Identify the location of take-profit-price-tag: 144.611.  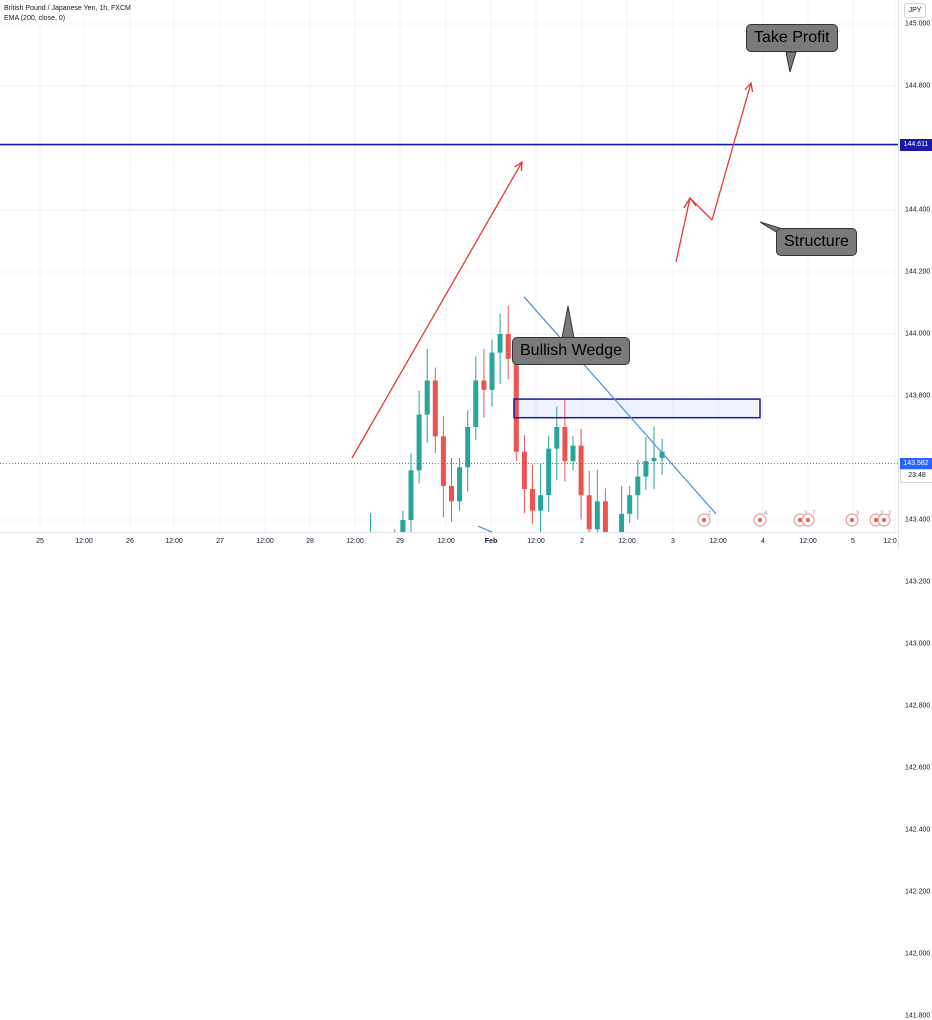
(916, 144).